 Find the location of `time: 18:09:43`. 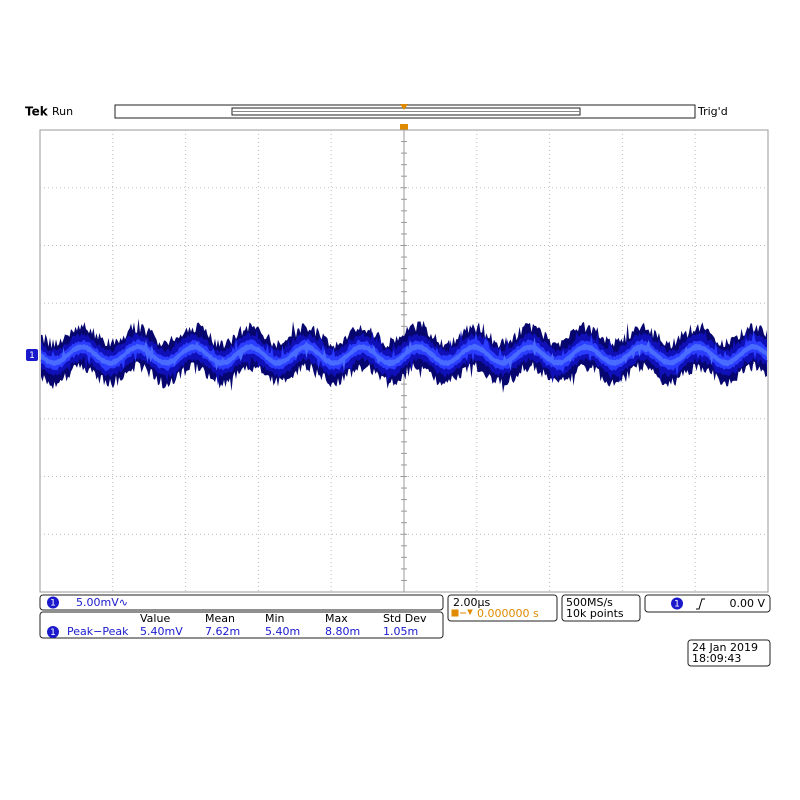

time: 18:09:43 is located at coordinates (716, 658).